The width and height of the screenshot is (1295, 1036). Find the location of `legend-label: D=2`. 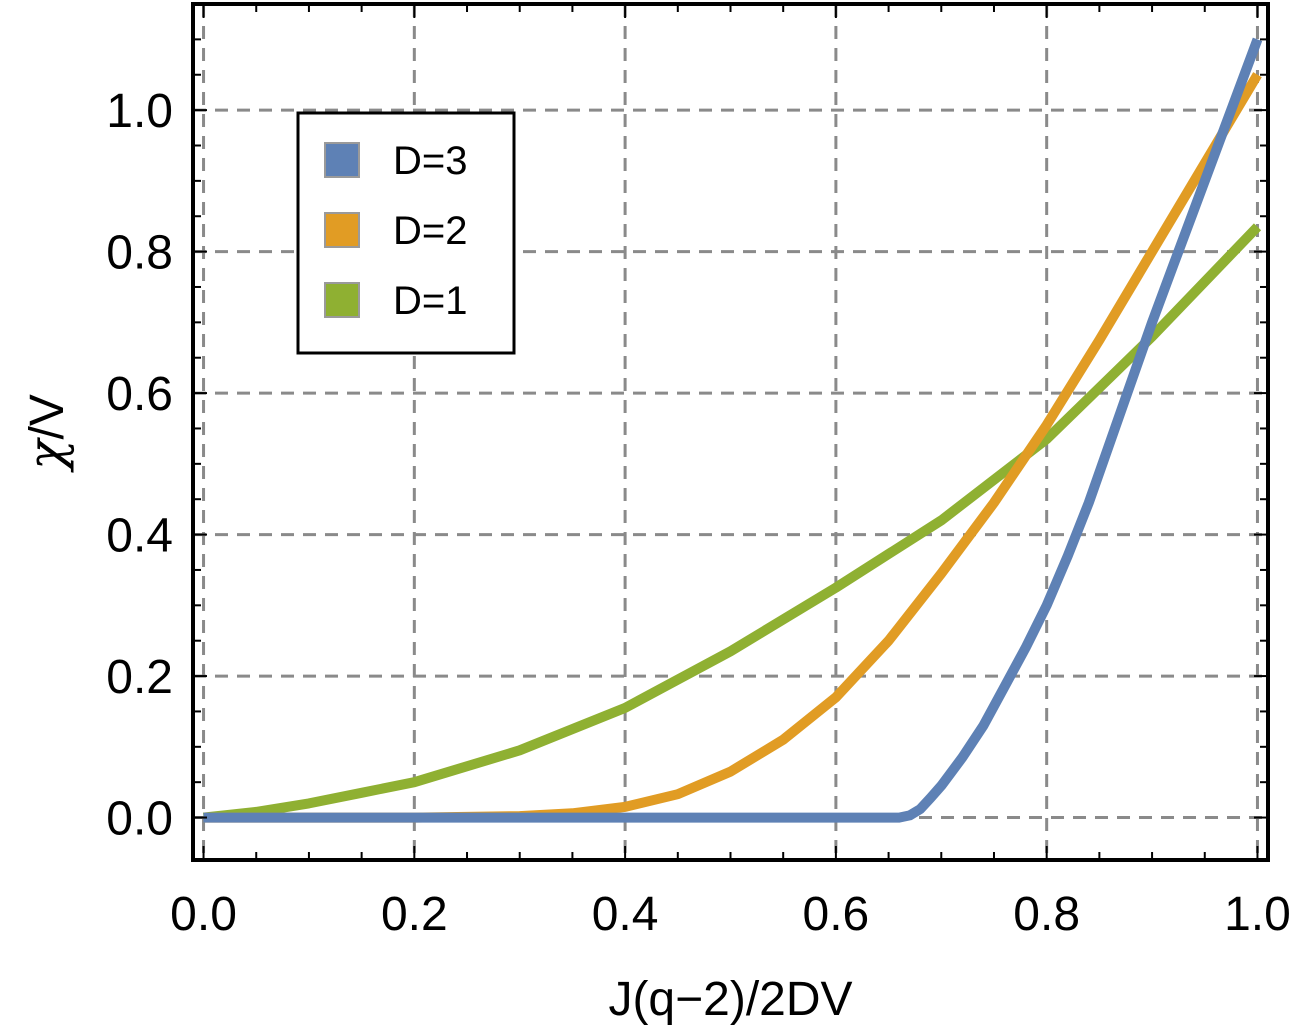

legend-label: D=2 is located at coordinates (430, 231).